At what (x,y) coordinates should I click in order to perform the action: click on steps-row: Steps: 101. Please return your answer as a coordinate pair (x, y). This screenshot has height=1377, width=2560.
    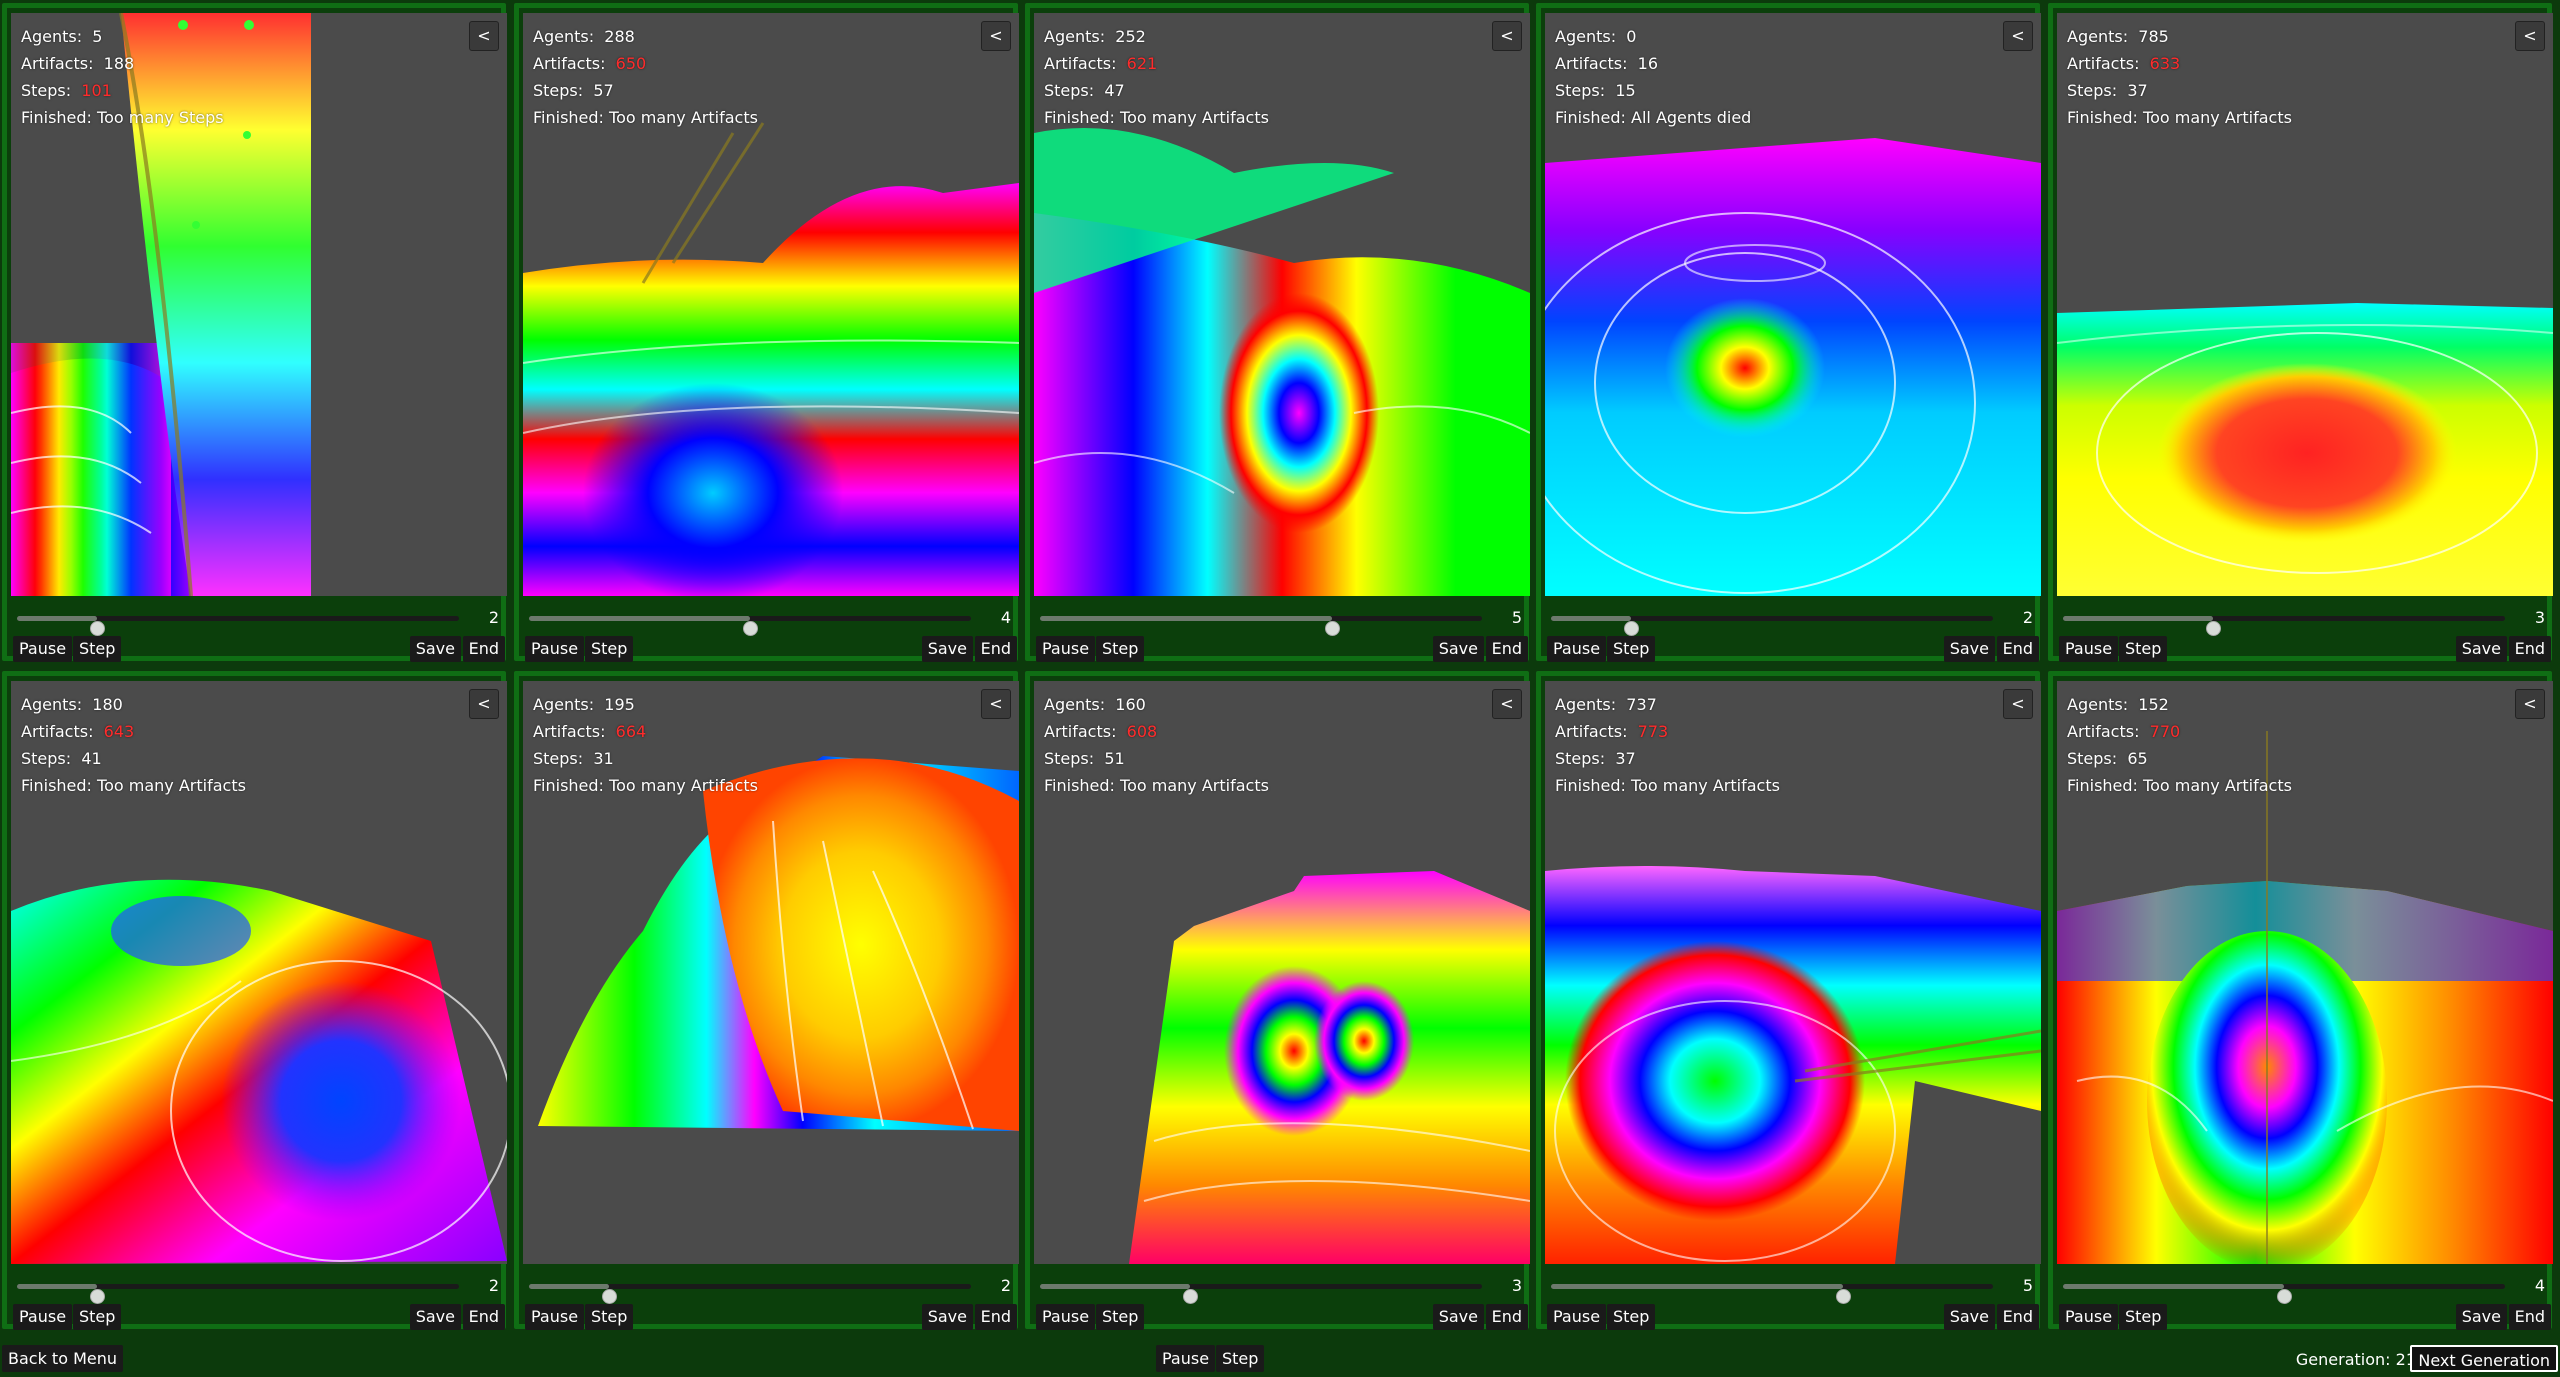
    Looking at the image, I should click on (66, 90).